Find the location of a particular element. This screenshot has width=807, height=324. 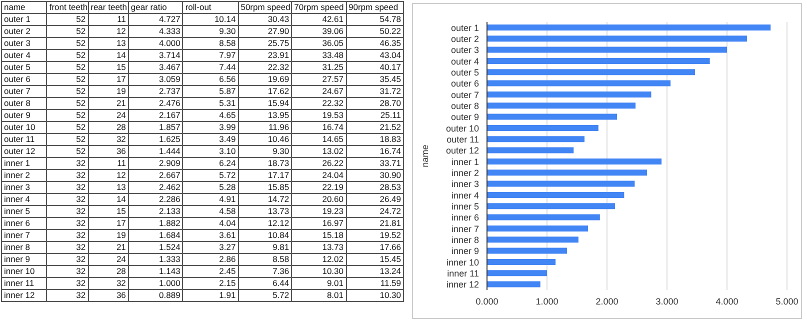

data-label: 17.66 is located at coordinates (390, 247).